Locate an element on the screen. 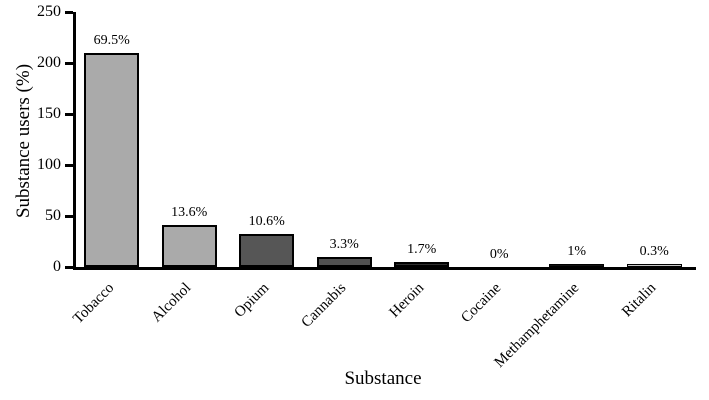 The height and width of the screenshot is (400, 709). bar-value-label-heroin: 1.7% is located at coordinates (422, 249).